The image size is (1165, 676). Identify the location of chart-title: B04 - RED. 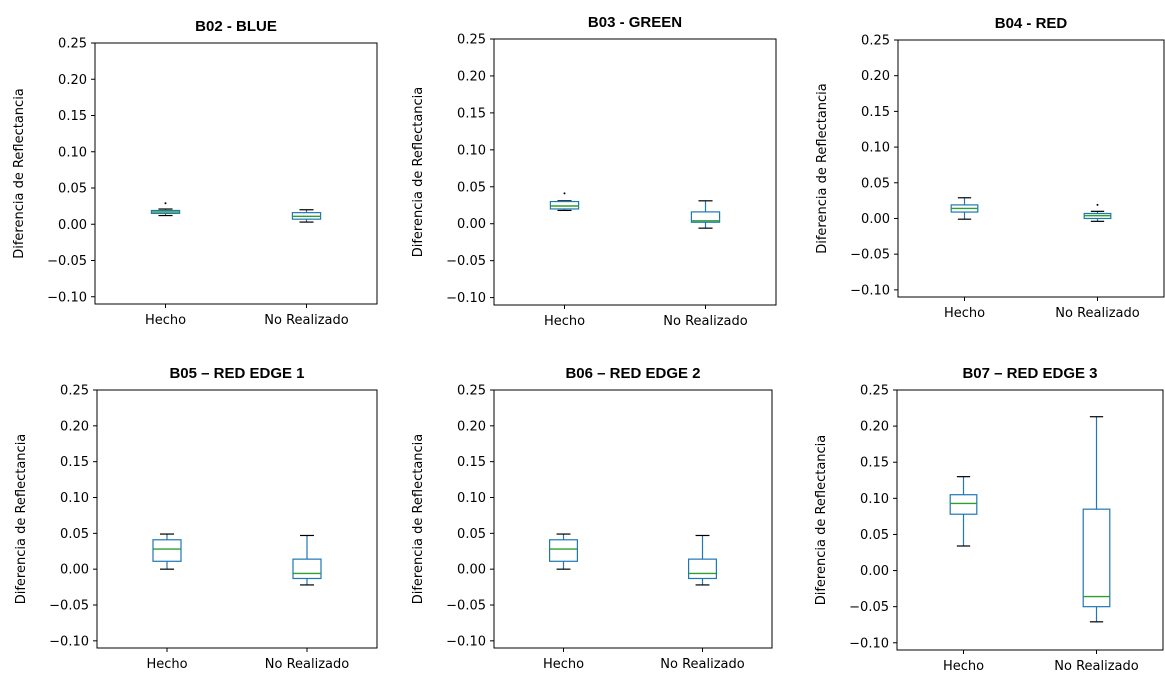
(1031, 23).